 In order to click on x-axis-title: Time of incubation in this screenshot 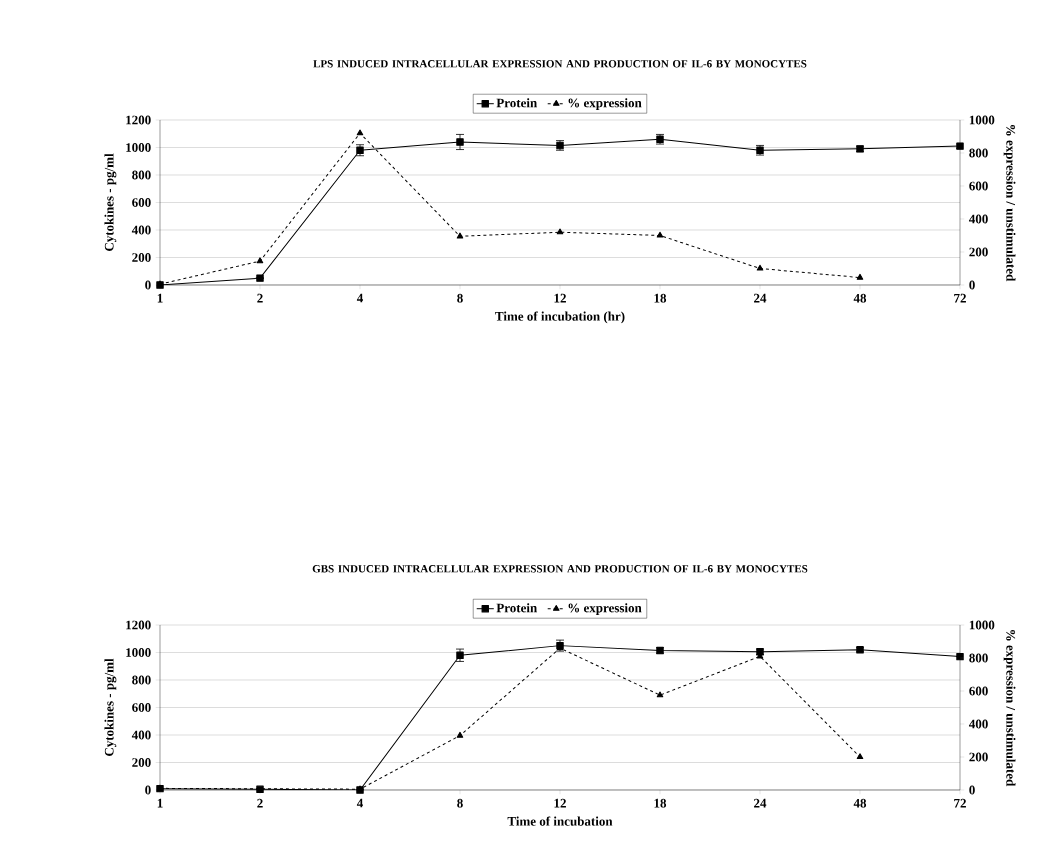, I will do `click(560, 821)`.